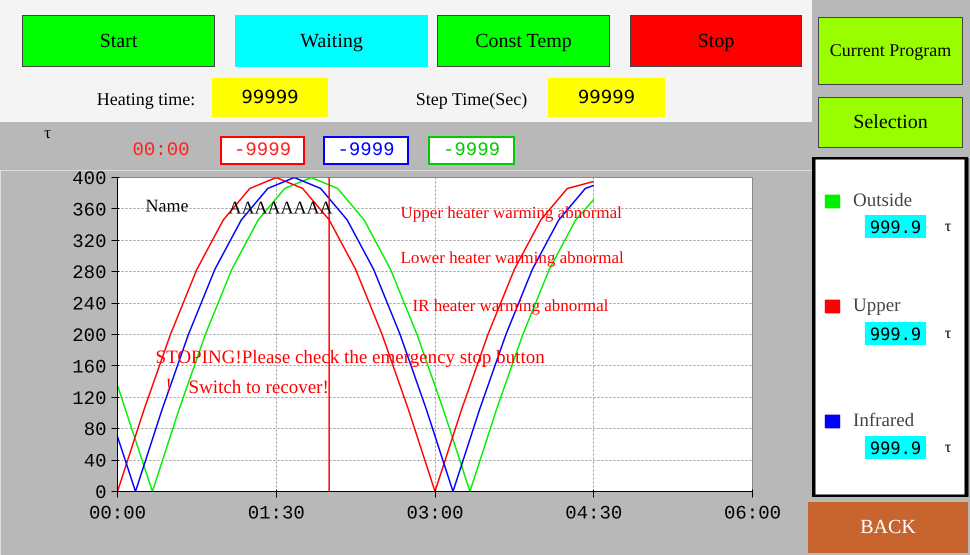 The height and width of the screenshot is (555, 970). I want to click on legend-label: Upper, so click(876, 306).